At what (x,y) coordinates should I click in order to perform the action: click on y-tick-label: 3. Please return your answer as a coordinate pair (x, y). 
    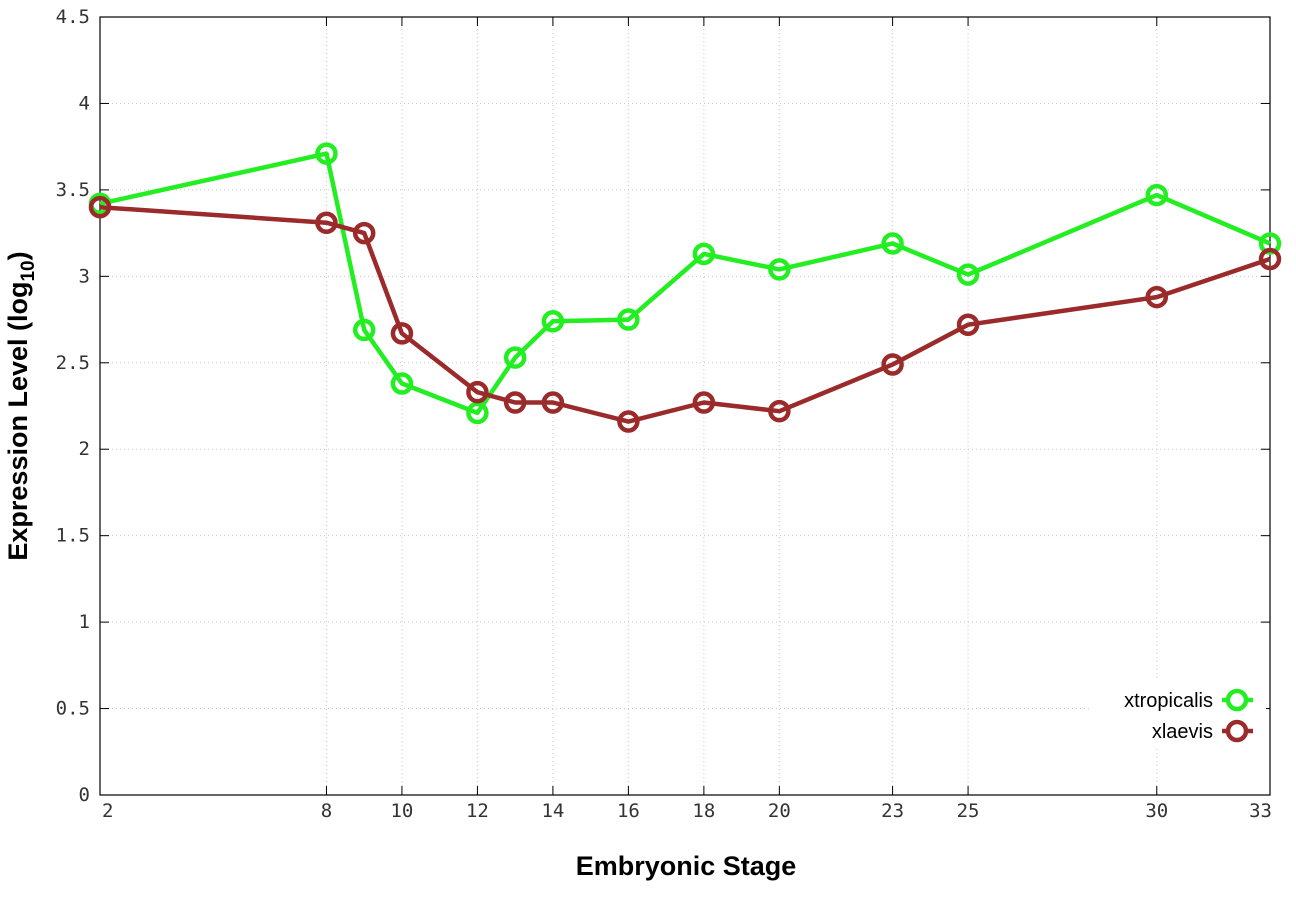
    Looking at the image, I should click on (84, 276).